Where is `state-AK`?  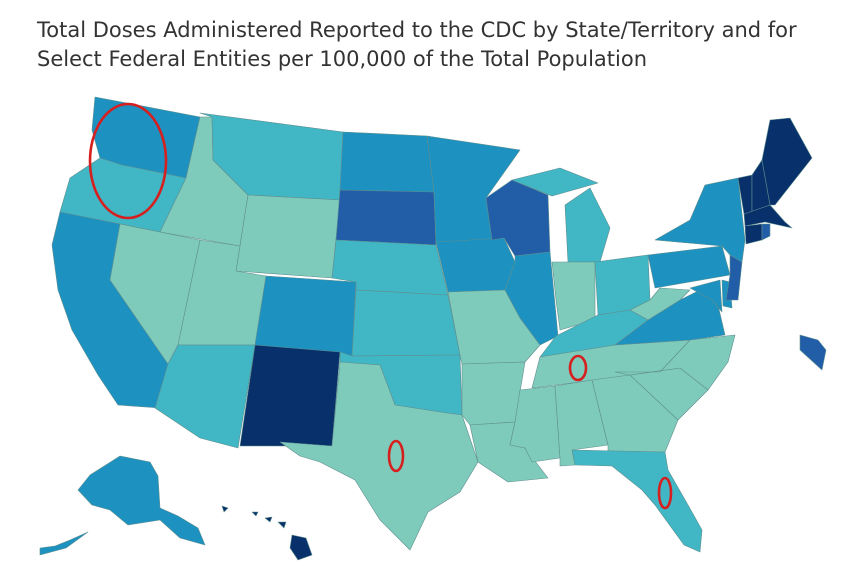 state-AK is located at coordinates (122, 505).